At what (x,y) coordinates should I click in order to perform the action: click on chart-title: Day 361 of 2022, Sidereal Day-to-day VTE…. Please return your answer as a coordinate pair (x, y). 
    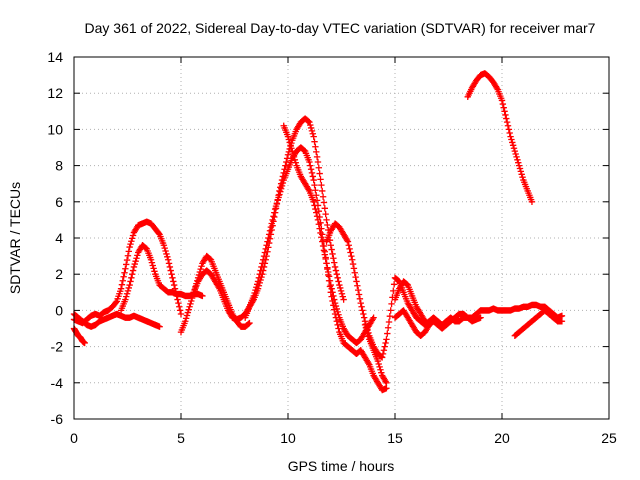
    Looking at the image, I should click on (340, 28).